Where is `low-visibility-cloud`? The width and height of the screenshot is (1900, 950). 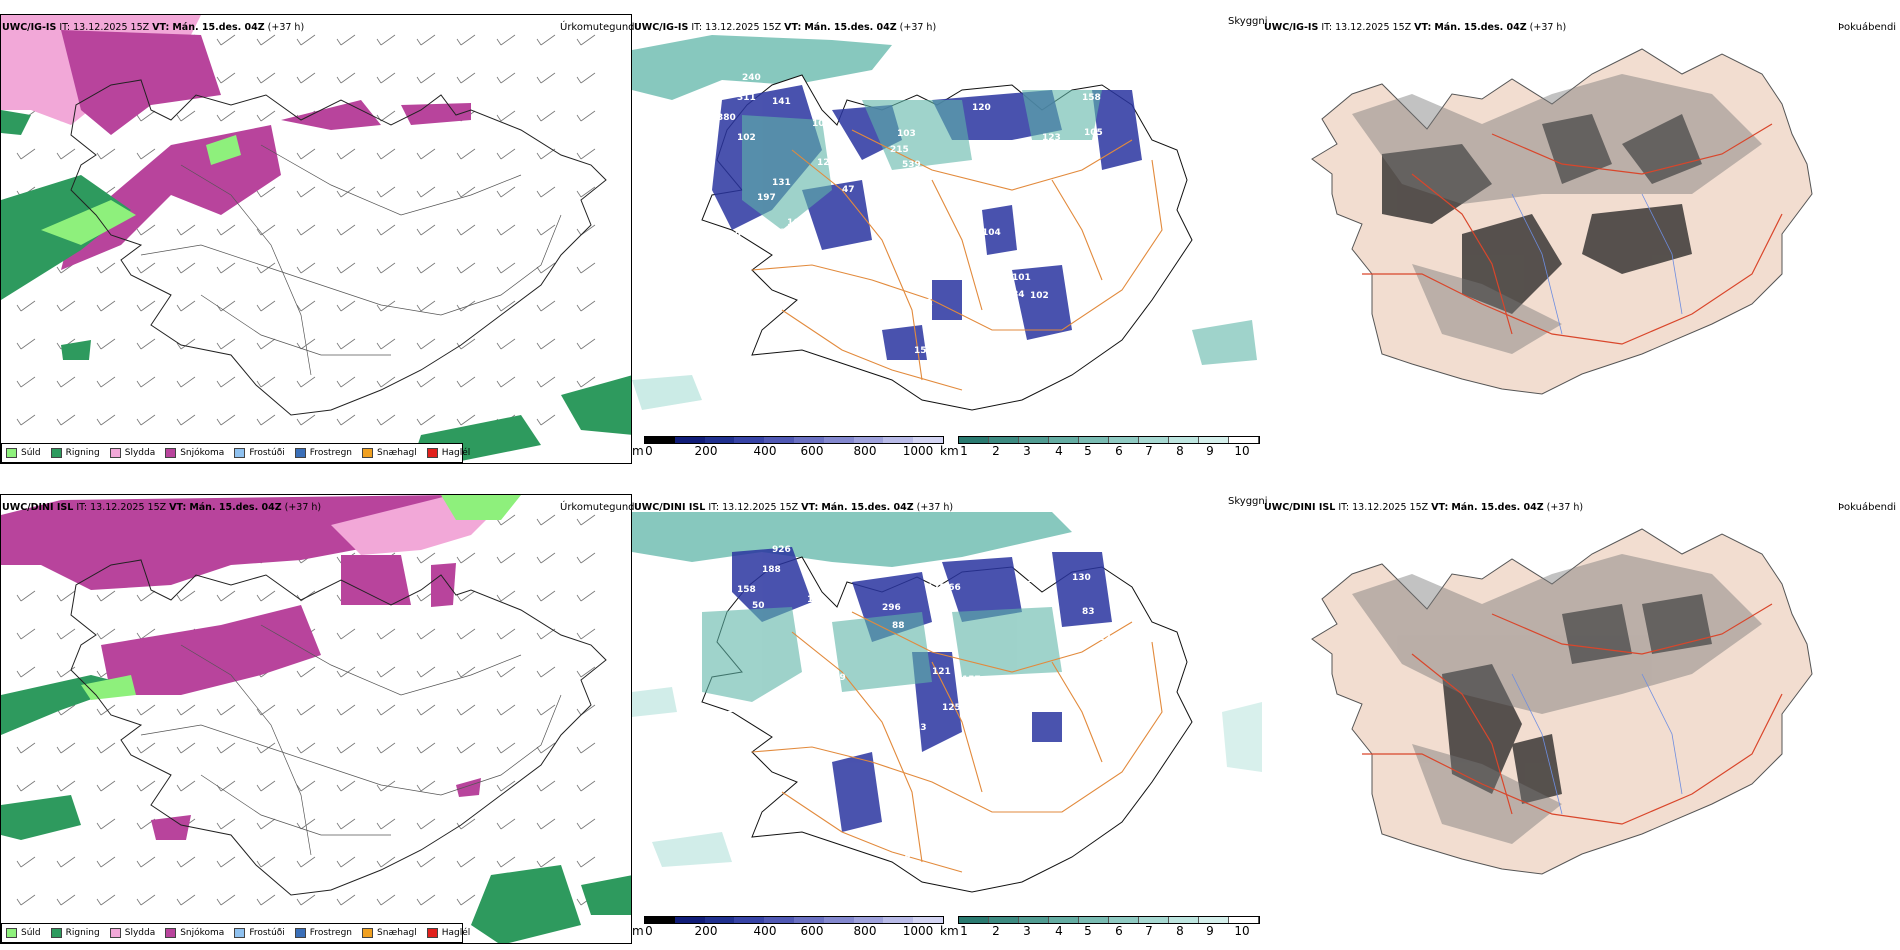
low-visibility-cloud is located at coordinates (944, 222).